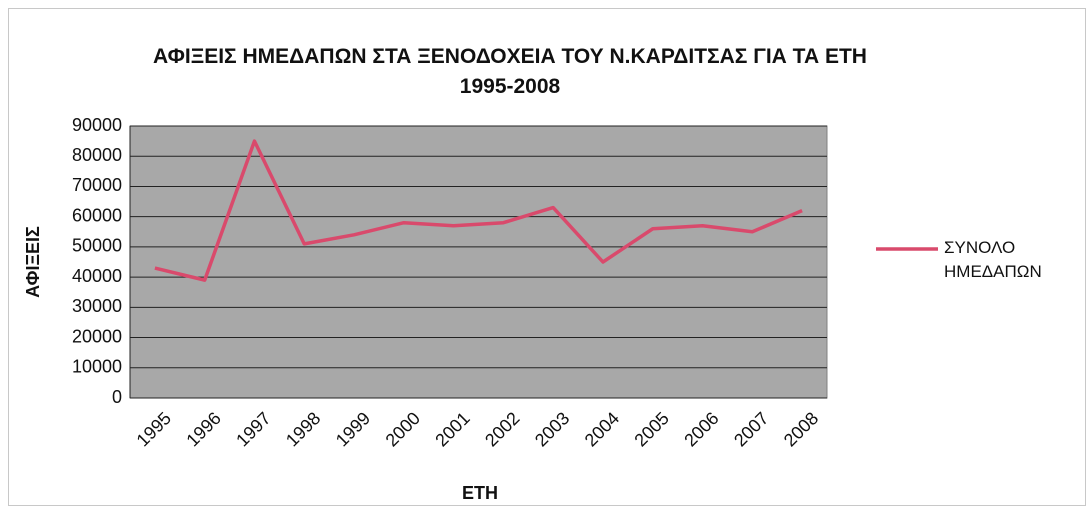 This screenshot has height=508, width=1089. What do you see at coordinates (97, 125) in the screenshot?
I see `y-tick-label: 90000` at bounding box center [97, 125].